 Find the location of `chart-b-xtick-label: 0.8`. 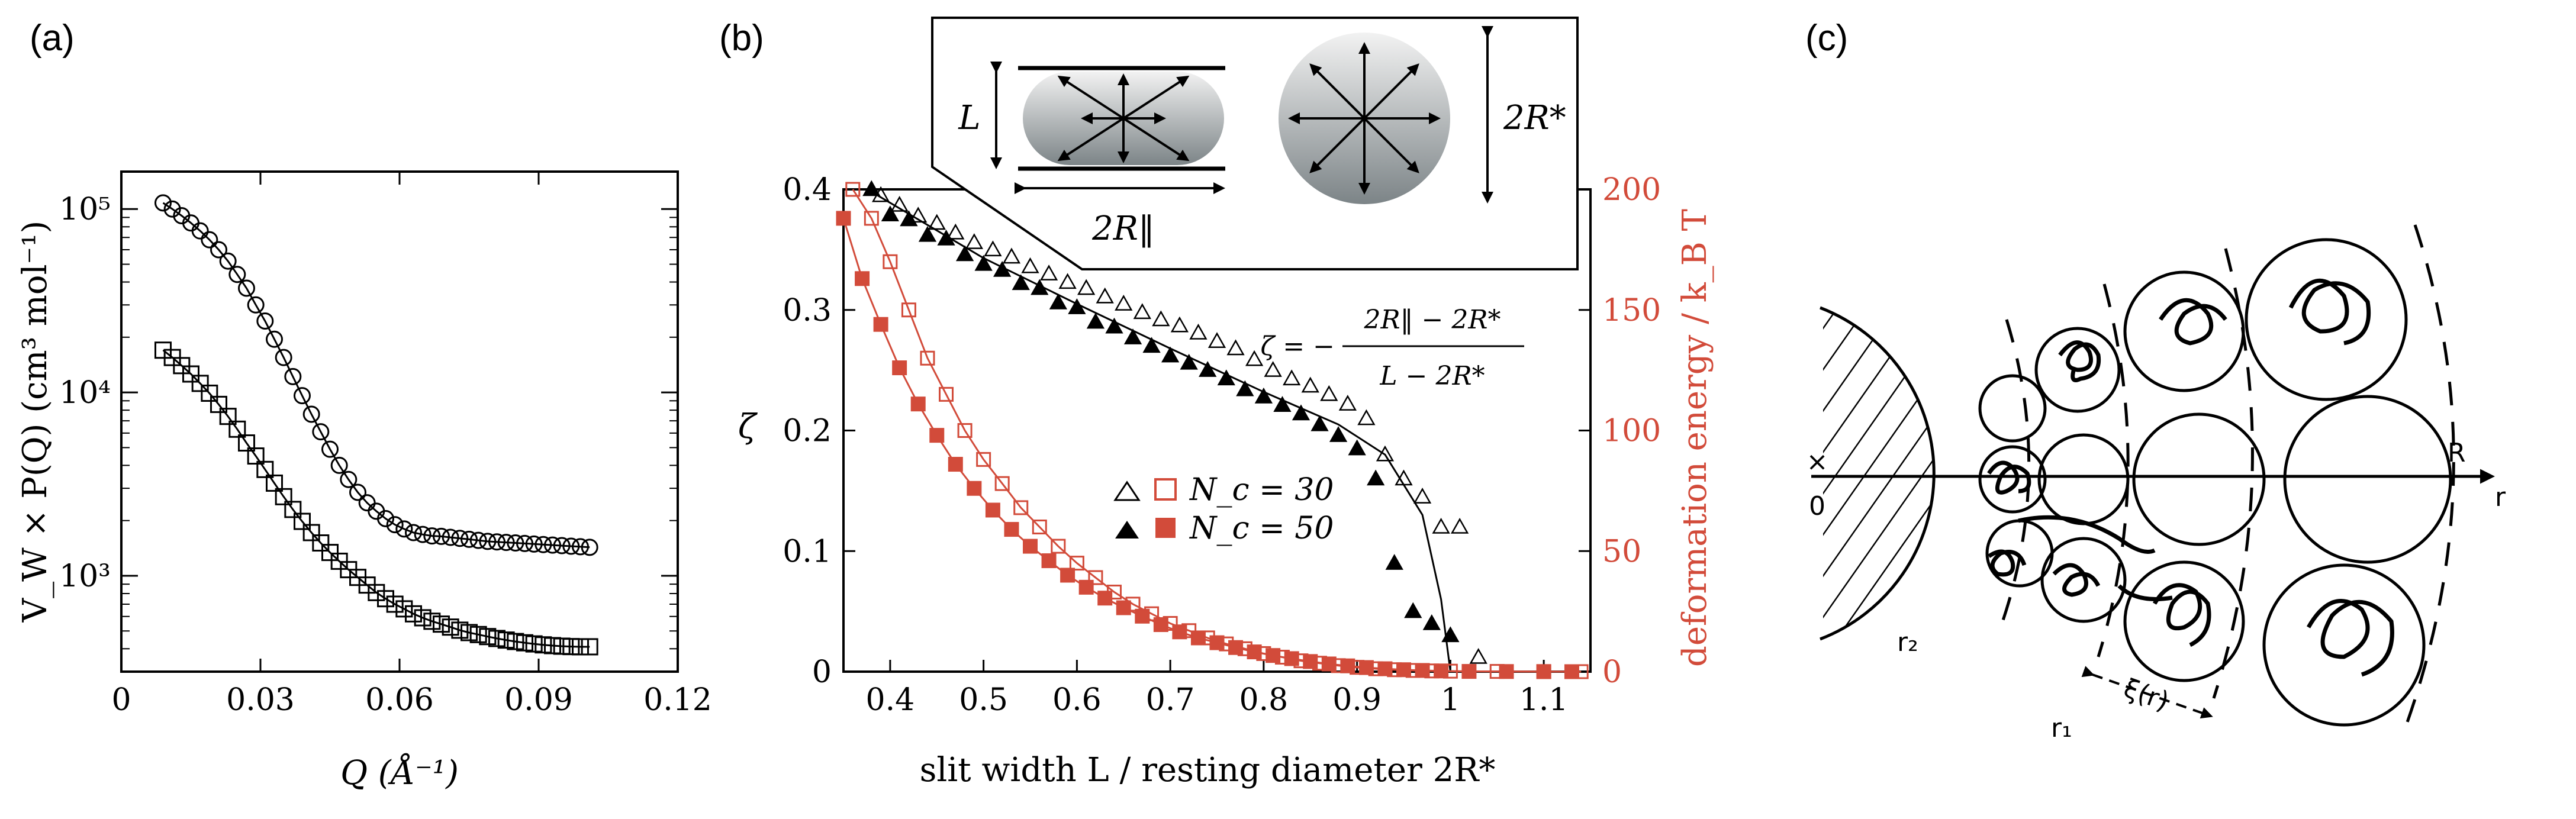

chart-b-xtick-label: 0.8 is located at coordinates (1264, 700).